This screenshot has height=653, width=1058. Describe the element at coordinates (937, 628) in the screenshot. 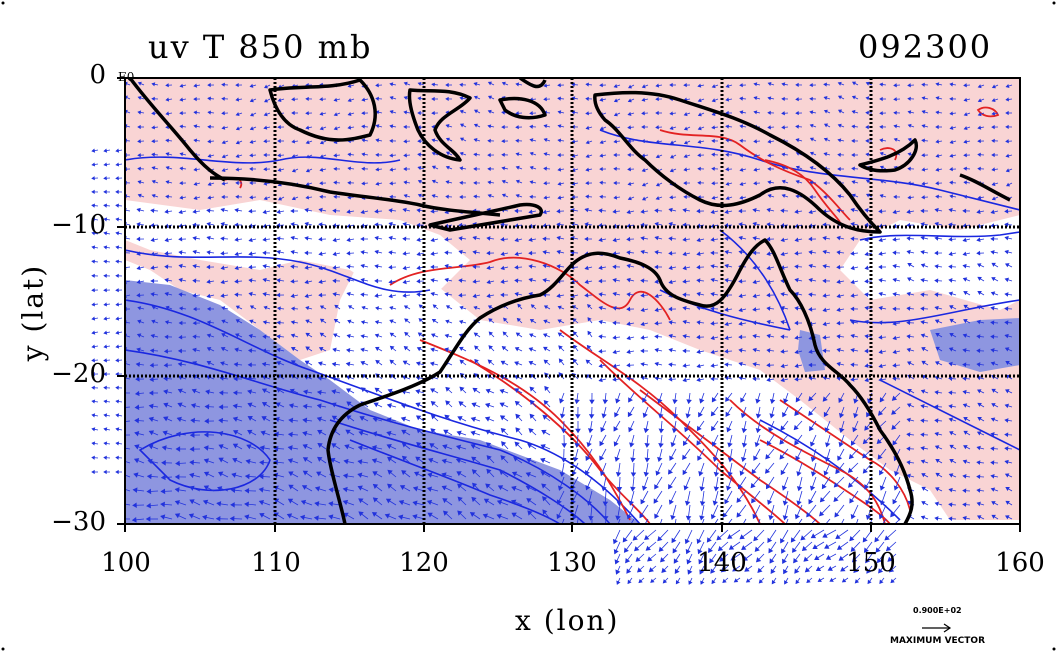

I see `max-vector-arrow` at that location.